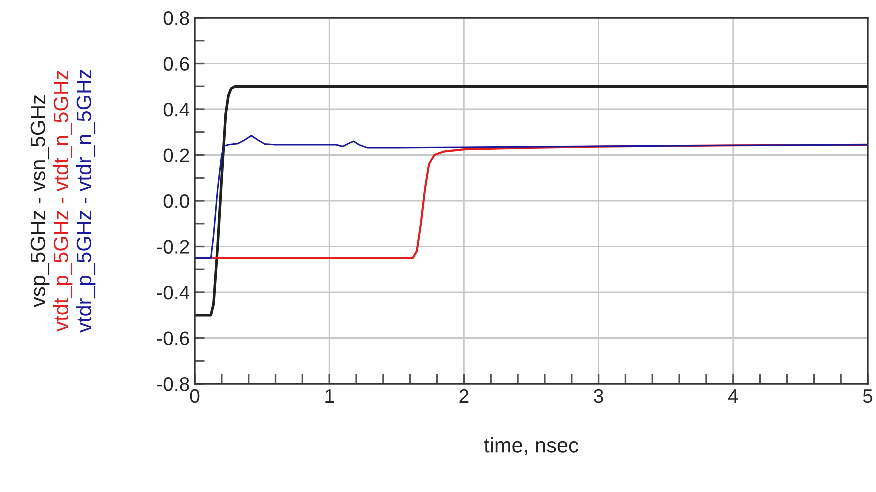  What do you see at coordinates (174, 247) in the screenshot?
I see `y-tick-label: -0.2` at bounding box center [174, 247].